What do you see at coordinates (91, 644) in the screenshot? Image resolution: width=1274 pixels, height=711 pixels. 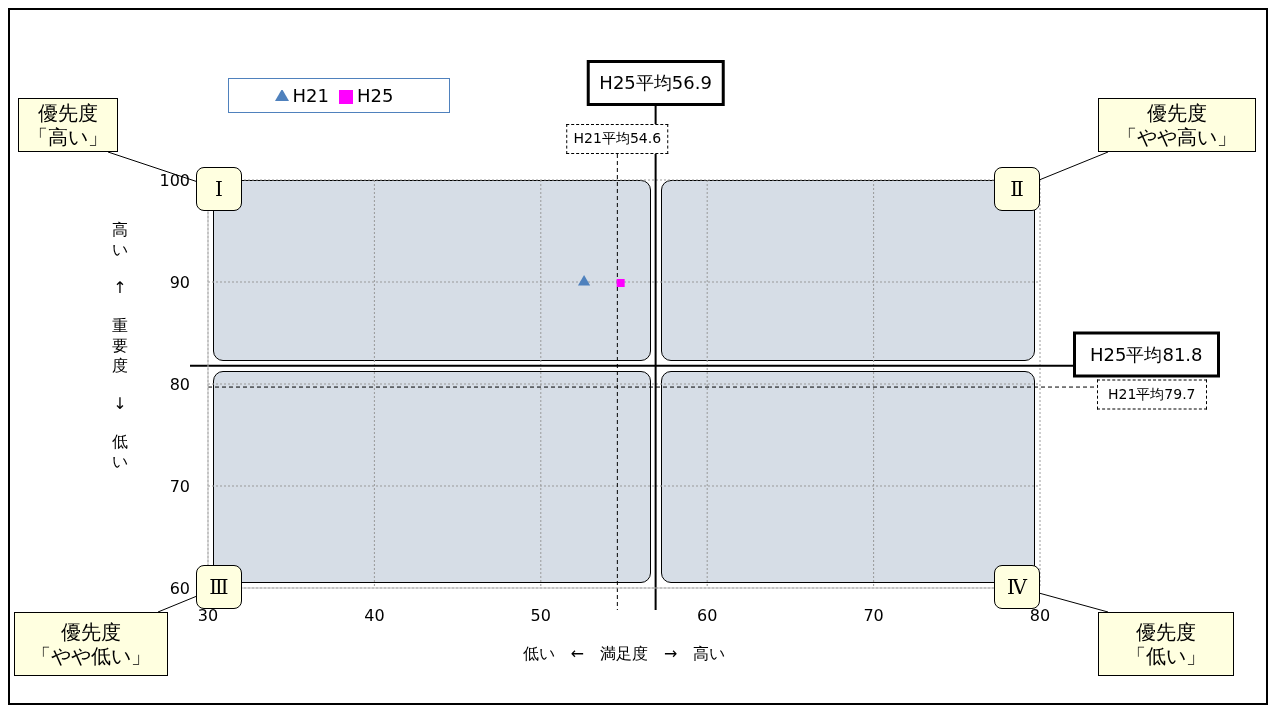 I see `text: 優先度「やや低い」` at bounding box center [91, 644].